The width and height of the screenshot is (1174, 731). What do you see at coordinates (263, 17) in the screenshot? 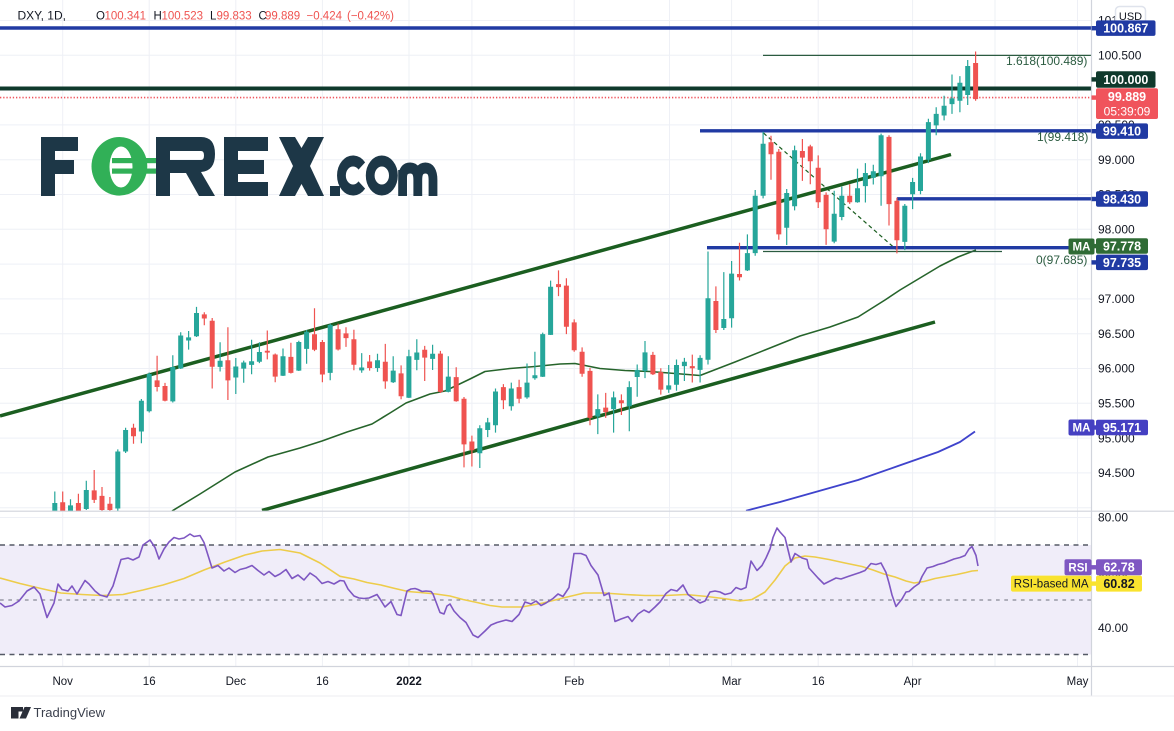
I see `svg-text: C` at bounding box center [263, 17].